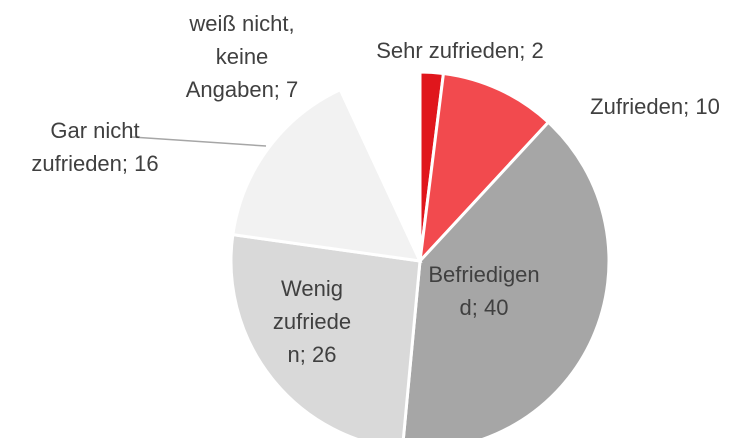 Image resolution: width=743 pixels, height=438 pixels. What do you see at coordinates (242, 89) in the screenshot?
I see `data-label: Angaben; 7` at bounding box center [242, 89].